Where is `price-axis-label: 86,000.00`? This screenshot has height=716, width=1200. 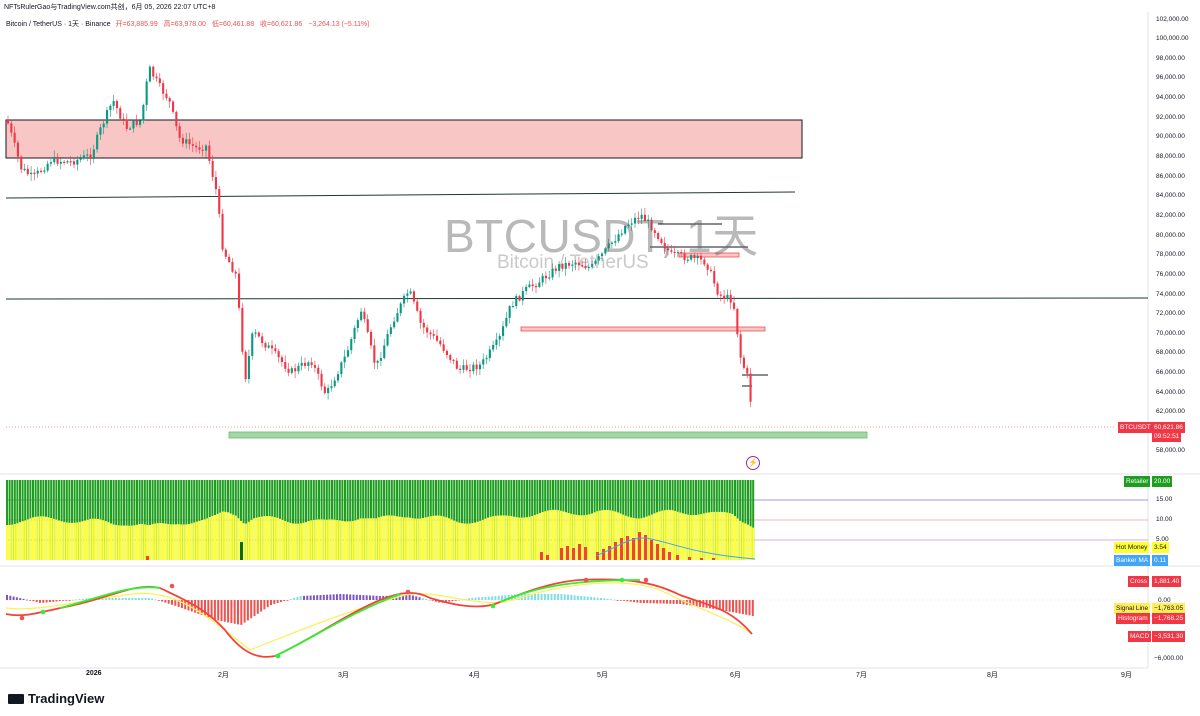 price-axis-label: 86,000.00 is located at coordinates (1170, 176).